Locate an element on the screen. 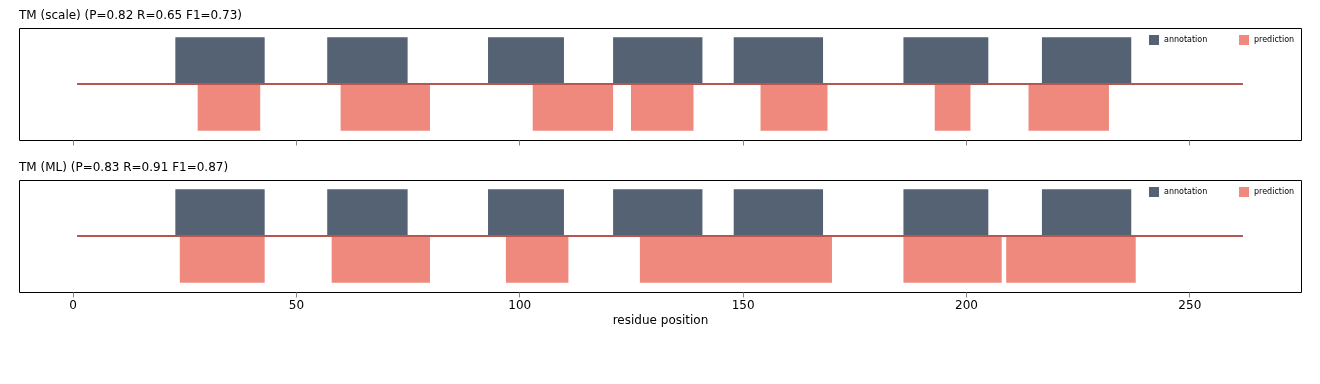 Image resolution: width=1320 pixels, height=384 pixels. x-tick-label: 250 is located at coordinates (1190, 304).